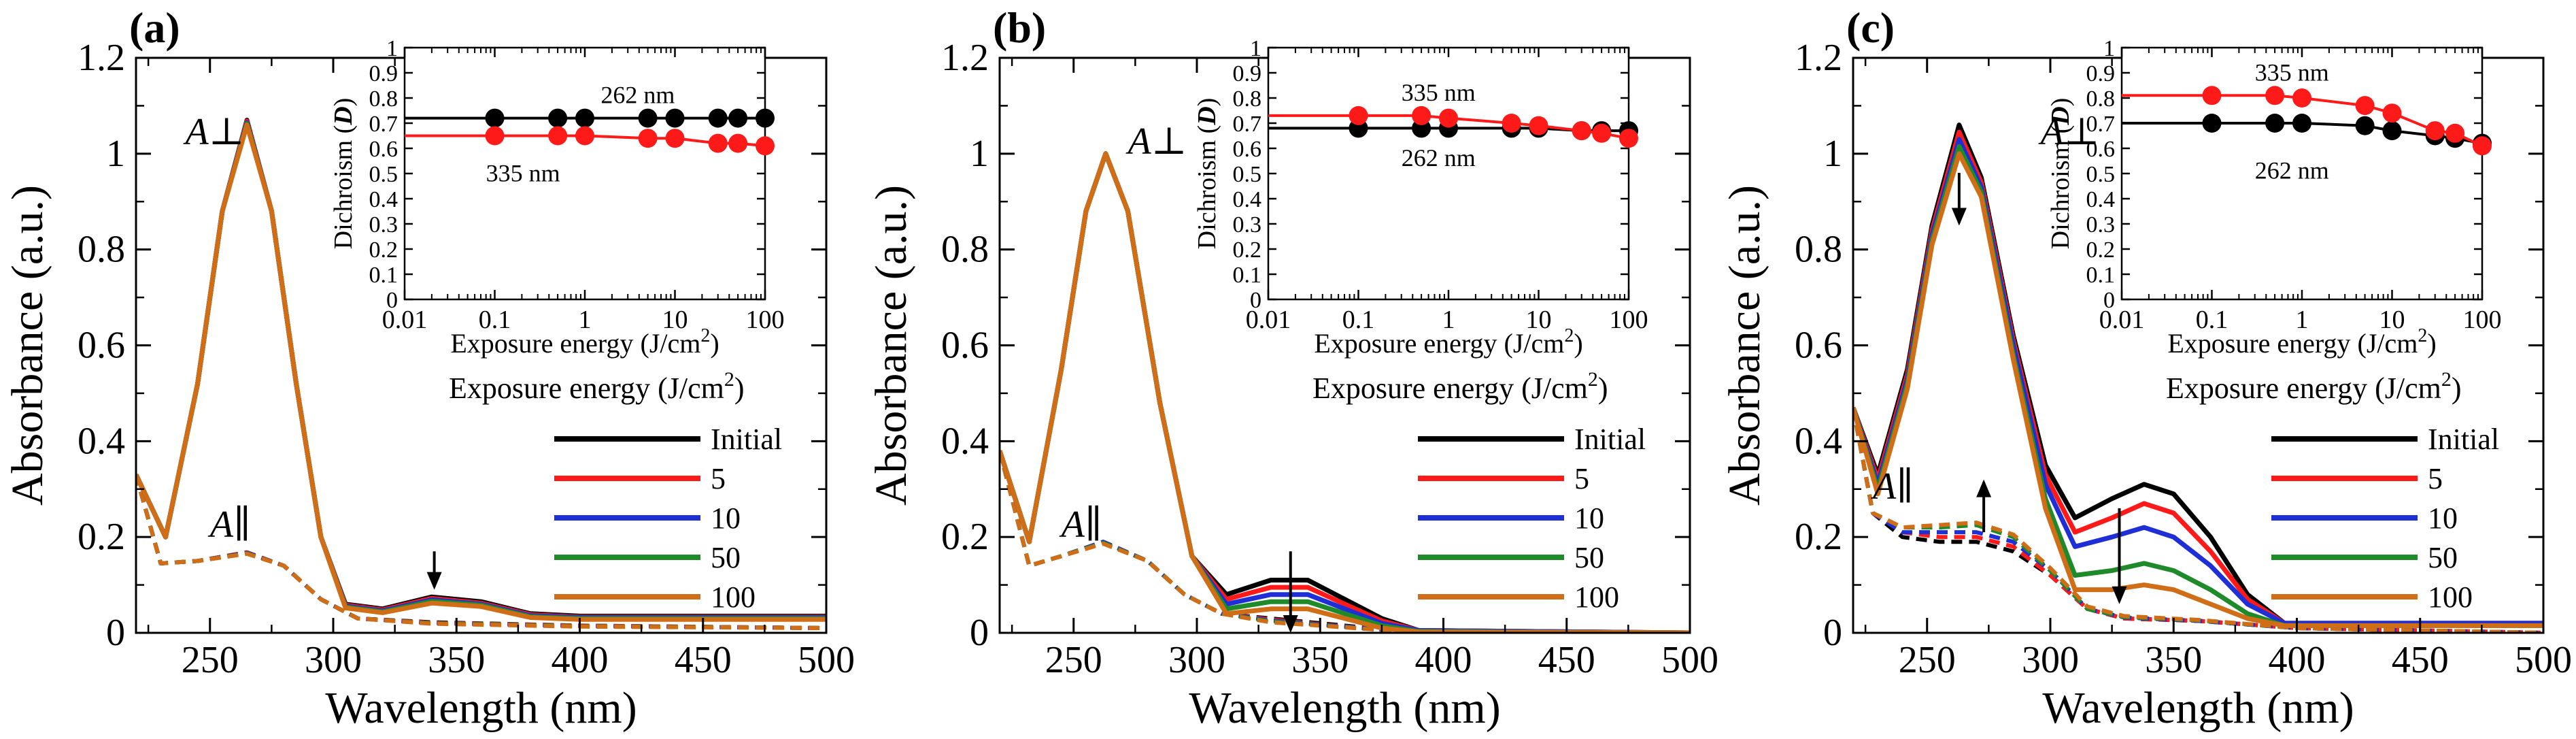  I want to click on x-tick-label: 450, so click(2420, 660).